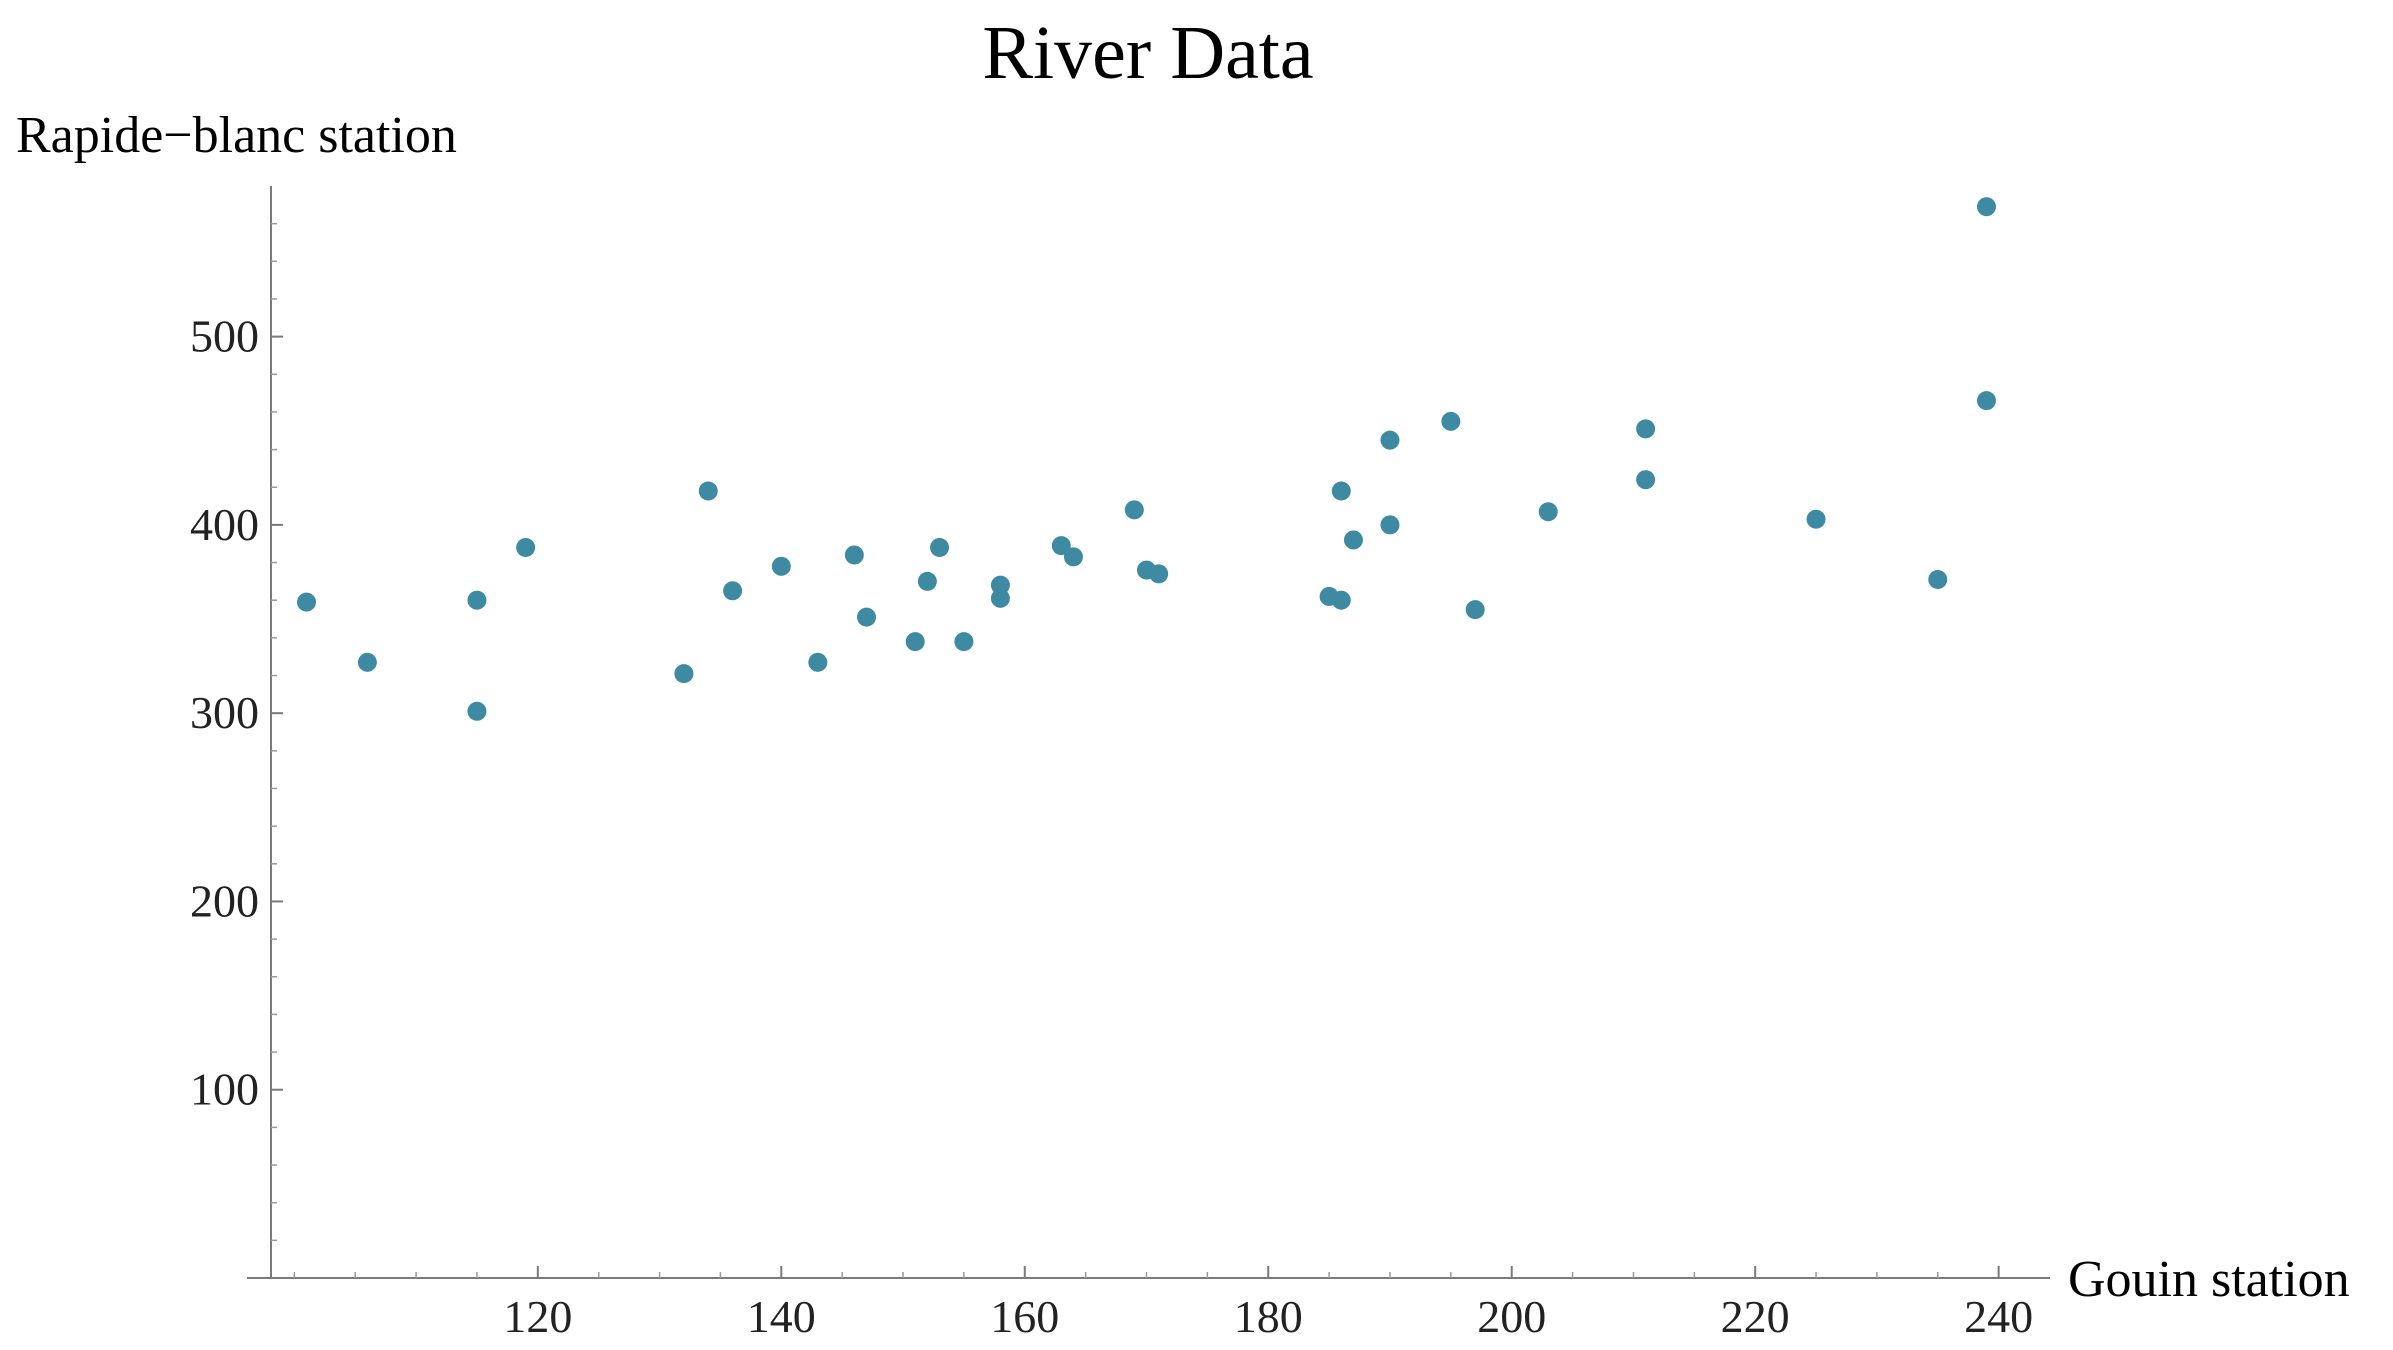 The image size is (2393, 1350). I want to click on x-tick-label: 200, so click(1511, 1316).